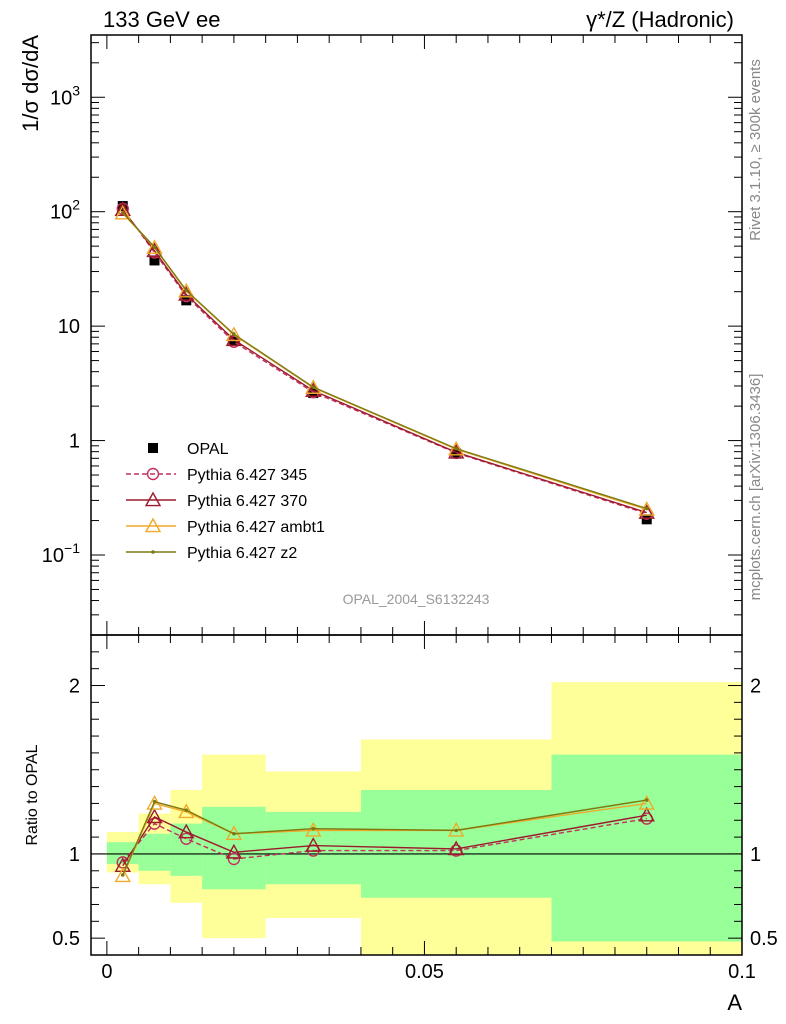 The height and width of the screenshot is (1024, 786). I want to click on legend-marker-z2, so click(153, 552).